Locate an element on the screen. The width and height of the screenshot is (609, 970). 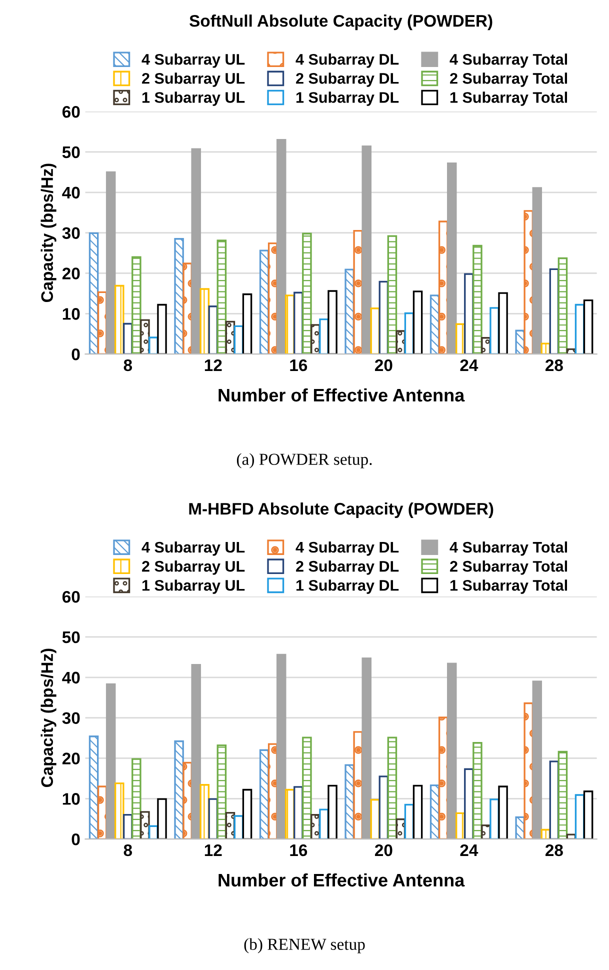
text: (b) RENEW setup is located at coordinates (304, 946).